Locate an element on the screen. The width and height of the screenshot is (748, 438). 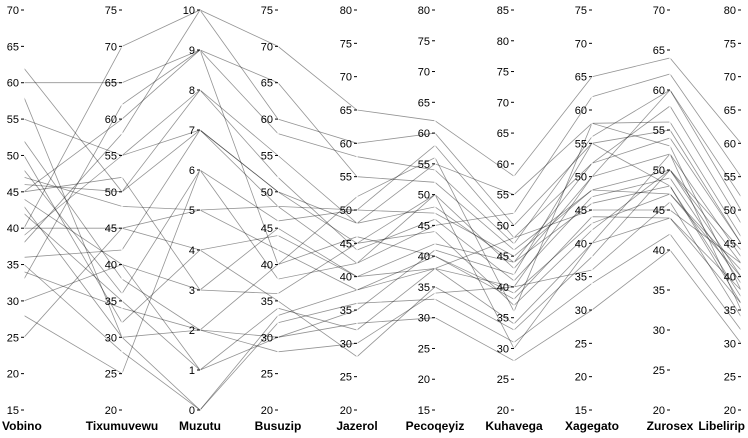
axis-title: Vobino is located at coordinates (22, 426).